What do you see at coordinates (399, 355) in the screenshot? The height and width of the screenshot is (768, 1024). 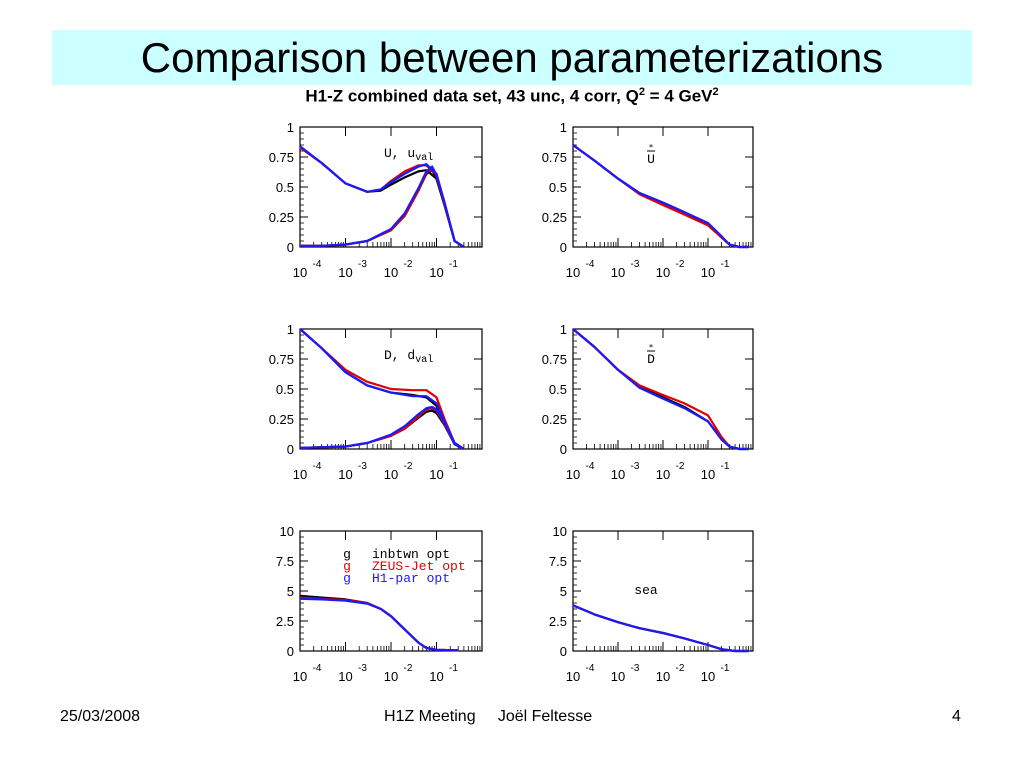 I see `panel-label-main: D, d` at bounding box center [399, 355].